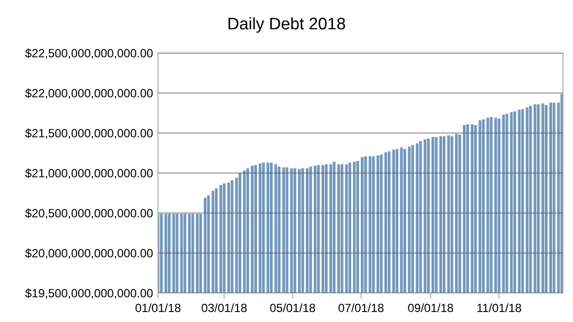  I want to click on y-tick-label: $21,500,000,000,000.00, so click(89, 133).